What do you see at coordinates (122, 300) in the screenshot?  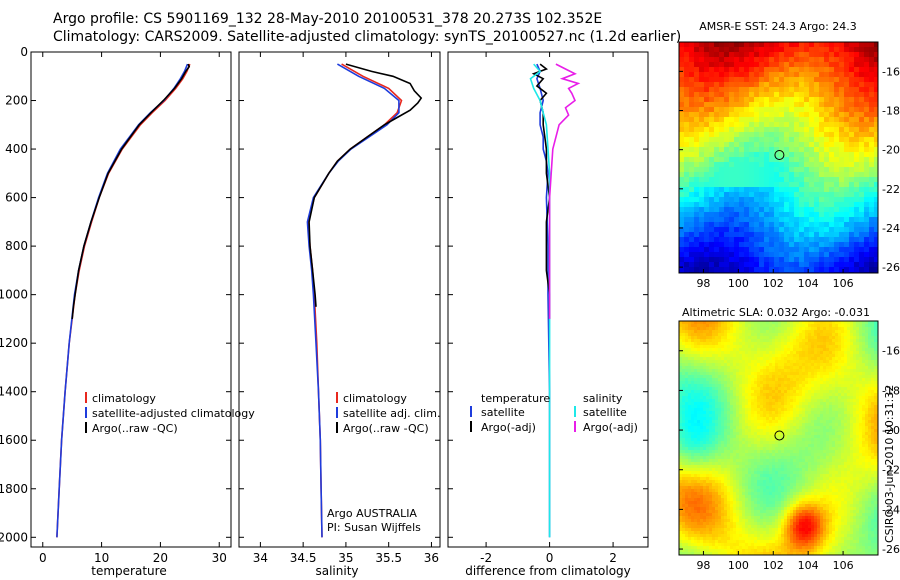 I see `series-satellite-adjusted-climatology` at bounding box center [122, 300].